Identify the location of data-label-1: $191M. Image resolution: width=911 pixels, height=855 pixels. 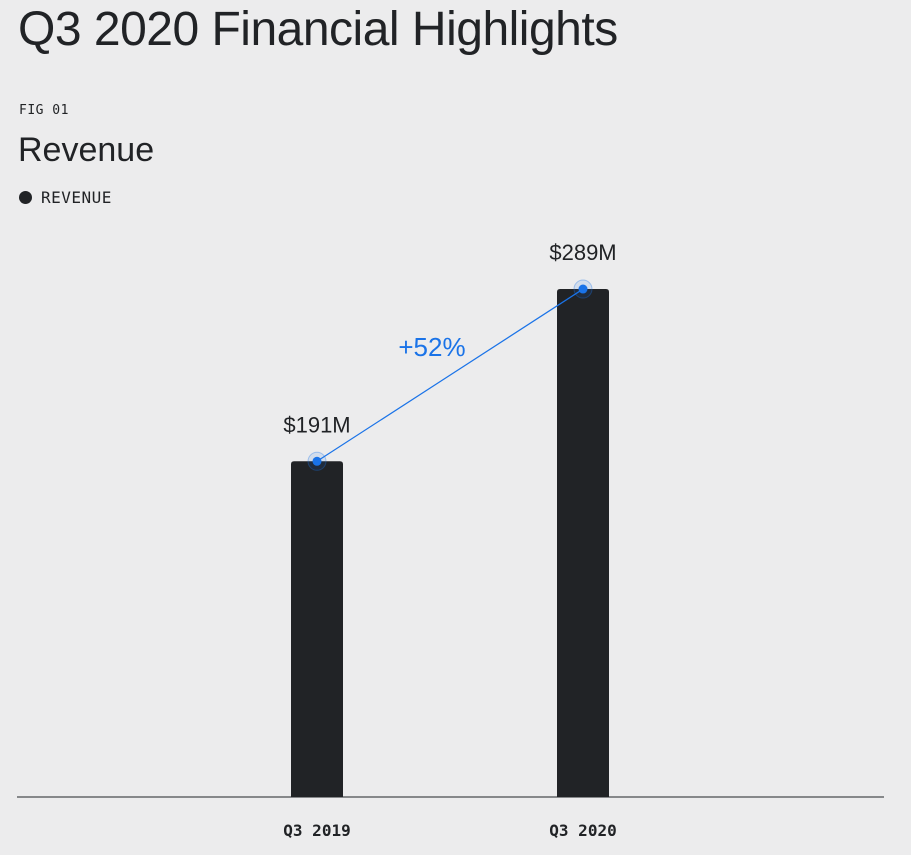
(316, 424).